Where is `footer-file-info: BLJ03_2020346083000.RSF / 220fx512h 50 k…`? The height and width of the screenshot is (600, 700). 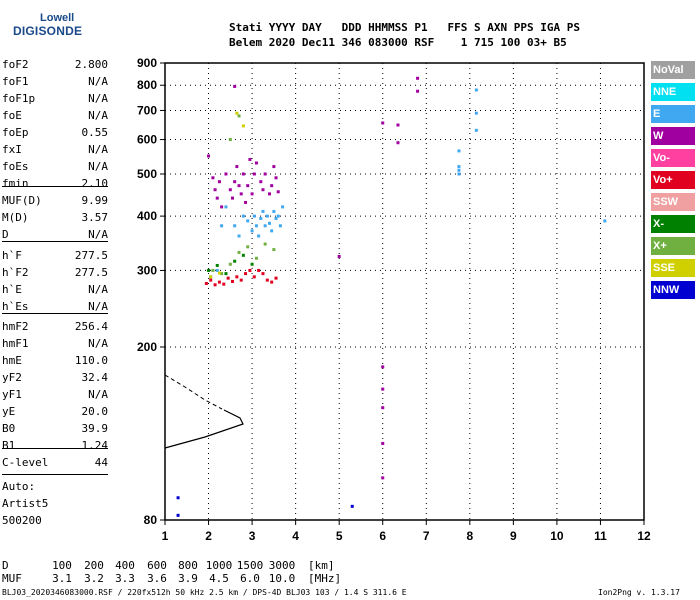 footer-file-info: BLJ03_2020346083000.RSF / 220fx512h 50 k… is located at coordinates (204, 592).